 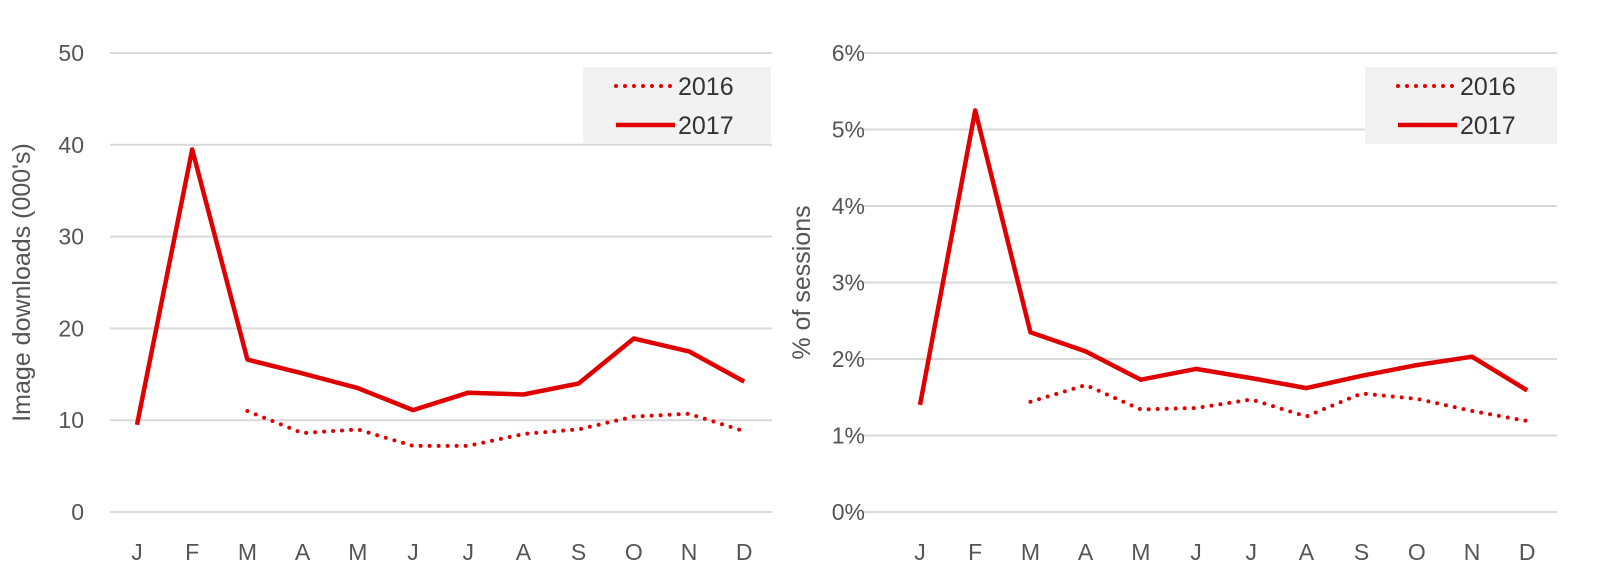 What do you see at coordinates (848, 53) in the screenshot?
I see `y-tick-label: 6%` at bounding box center [848, 53].